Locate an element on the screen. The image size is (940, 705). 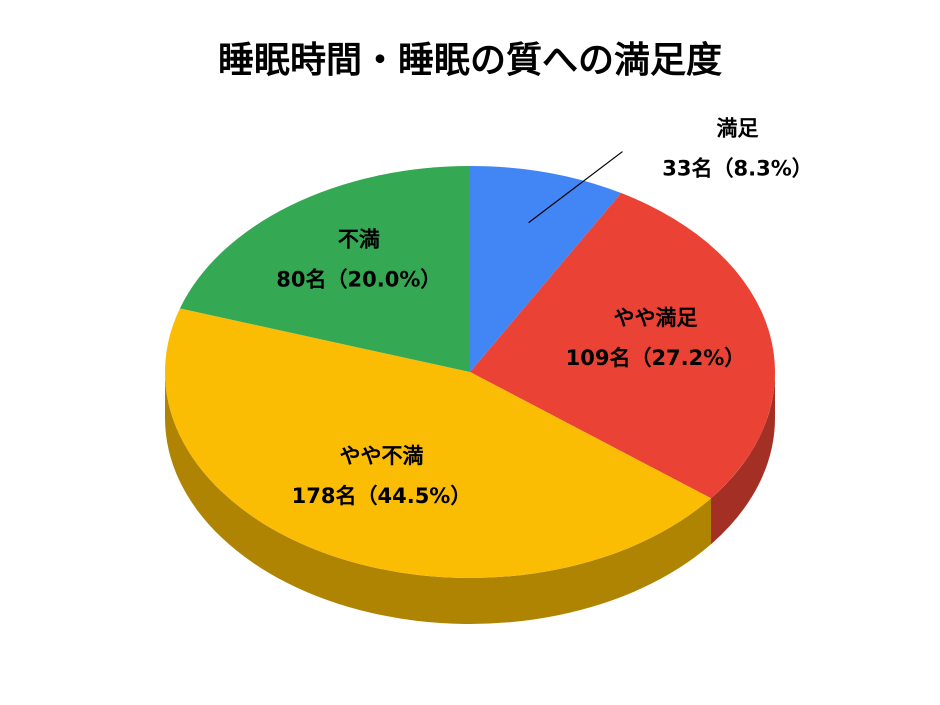
slice-side is located at coordinates (742, 458).